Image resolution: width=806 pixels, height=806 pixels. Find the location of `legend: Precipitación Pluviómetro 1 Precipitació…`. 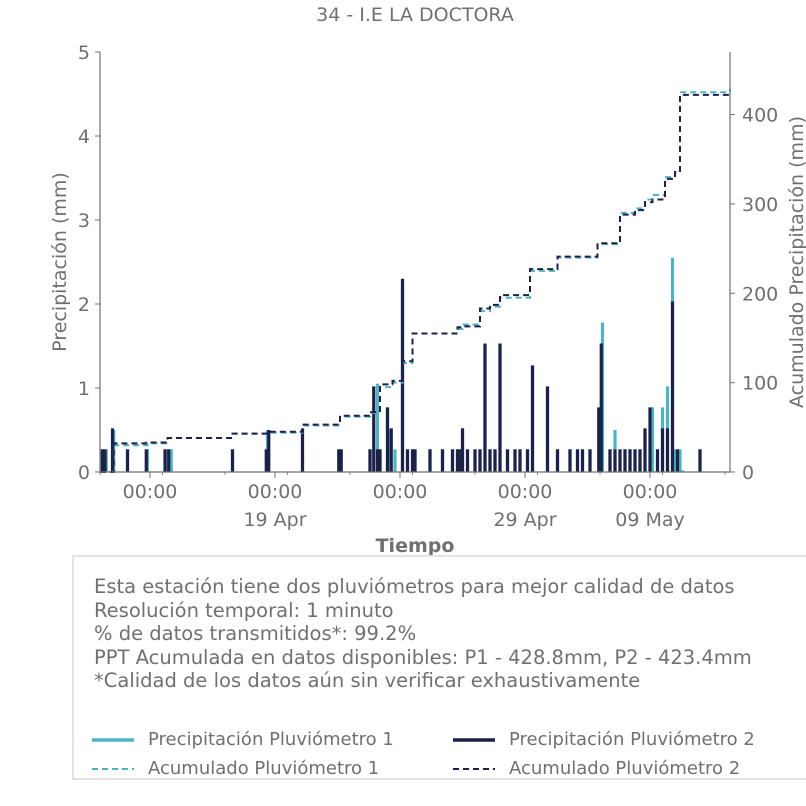

legend: Precipitación Pluviómetro 1 Precipitació… is located at coordinates (449, 759).